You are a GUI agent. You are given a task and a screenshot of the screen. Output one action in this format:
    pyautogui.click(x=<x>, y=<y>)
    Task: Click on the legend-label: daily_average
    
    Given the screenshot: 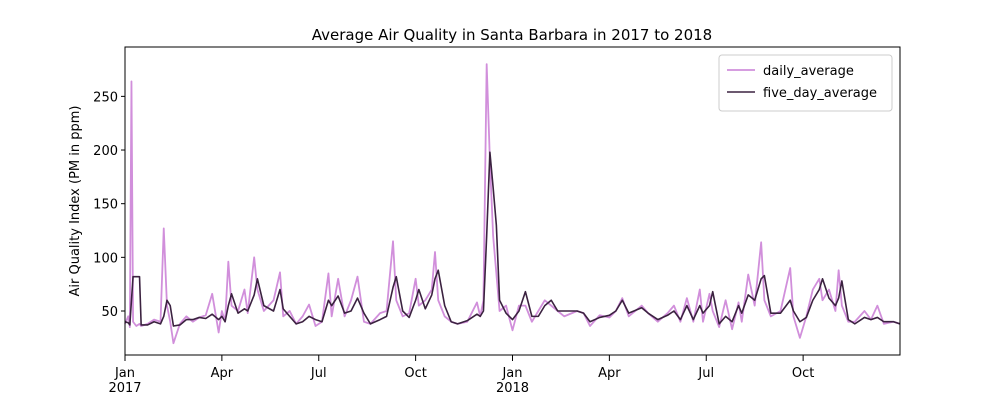 What is the action you would take?
    pyautogui.click(x=808, y=71)
    